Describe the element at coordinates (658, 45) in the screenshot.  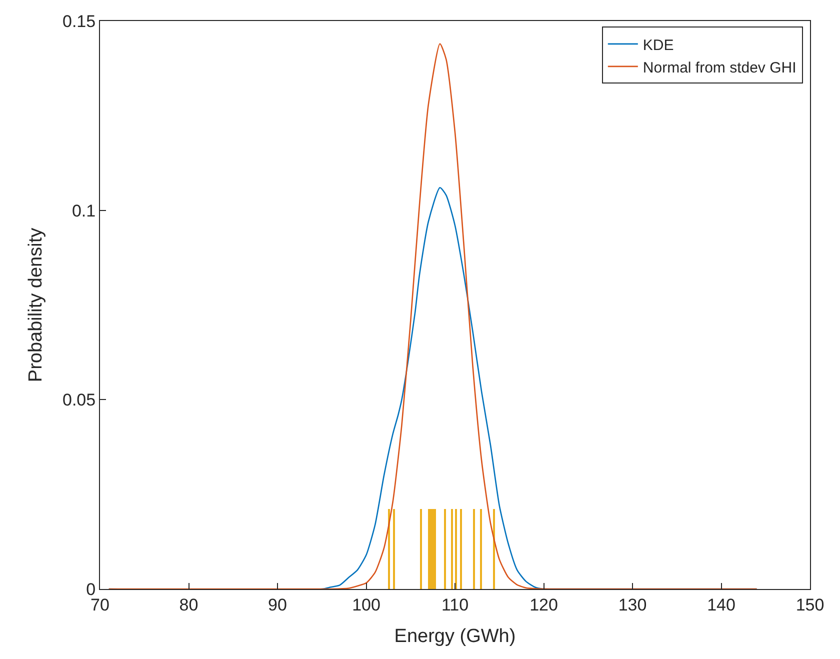
I see `legend-label: KDE` at that location.